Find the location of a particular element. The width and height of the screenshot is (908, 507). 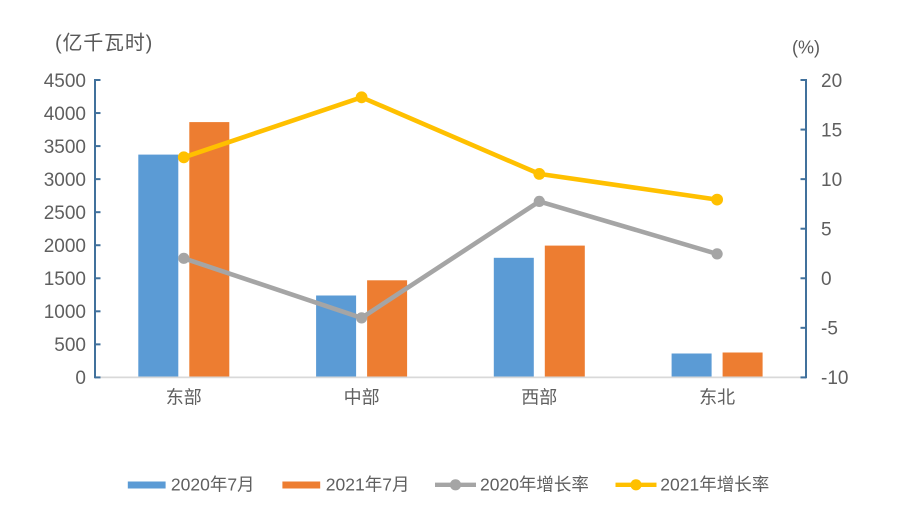

svg-text: 1500 is located at coordinates (65, 279).